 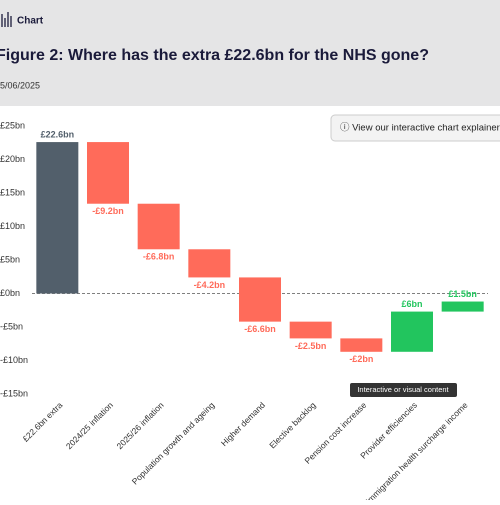 What do you see at coordinates (210, 285) in the screenshot?
I see `value-label: -£4.2bn` at bounding box center [210, 285].